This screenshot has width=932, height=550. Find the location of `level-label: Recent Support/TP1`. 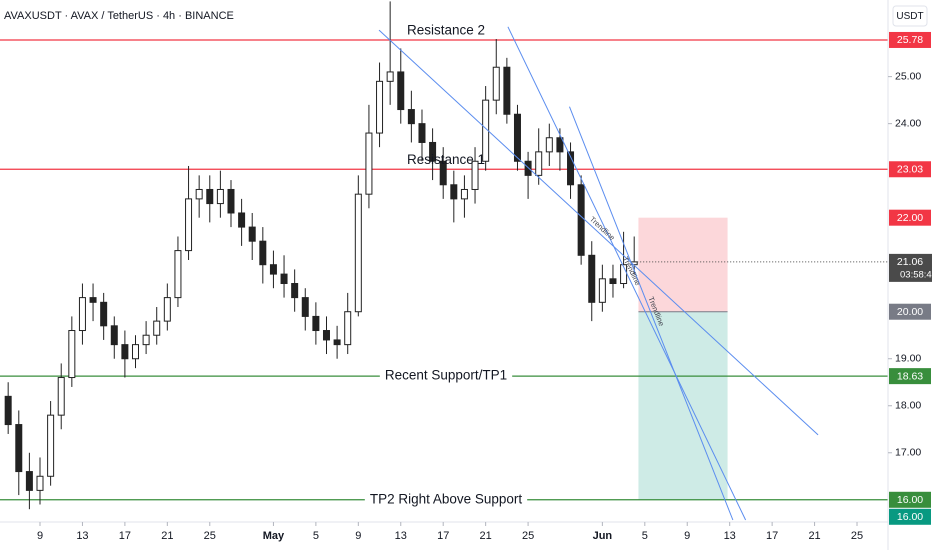

level-label: Recent Support/TP1 is located at coordinates (446, 375).